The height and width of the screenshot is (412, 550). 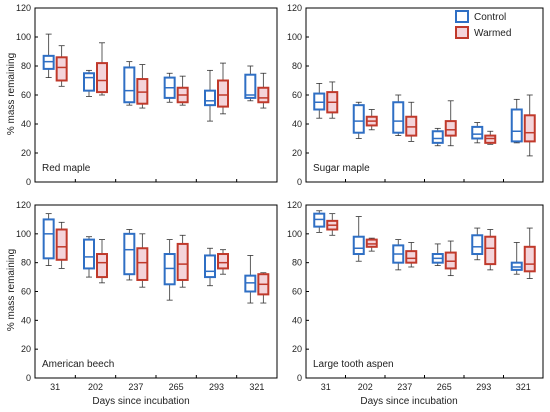 I want to click on legend: Control Warmed, so click(x=483, y=24).